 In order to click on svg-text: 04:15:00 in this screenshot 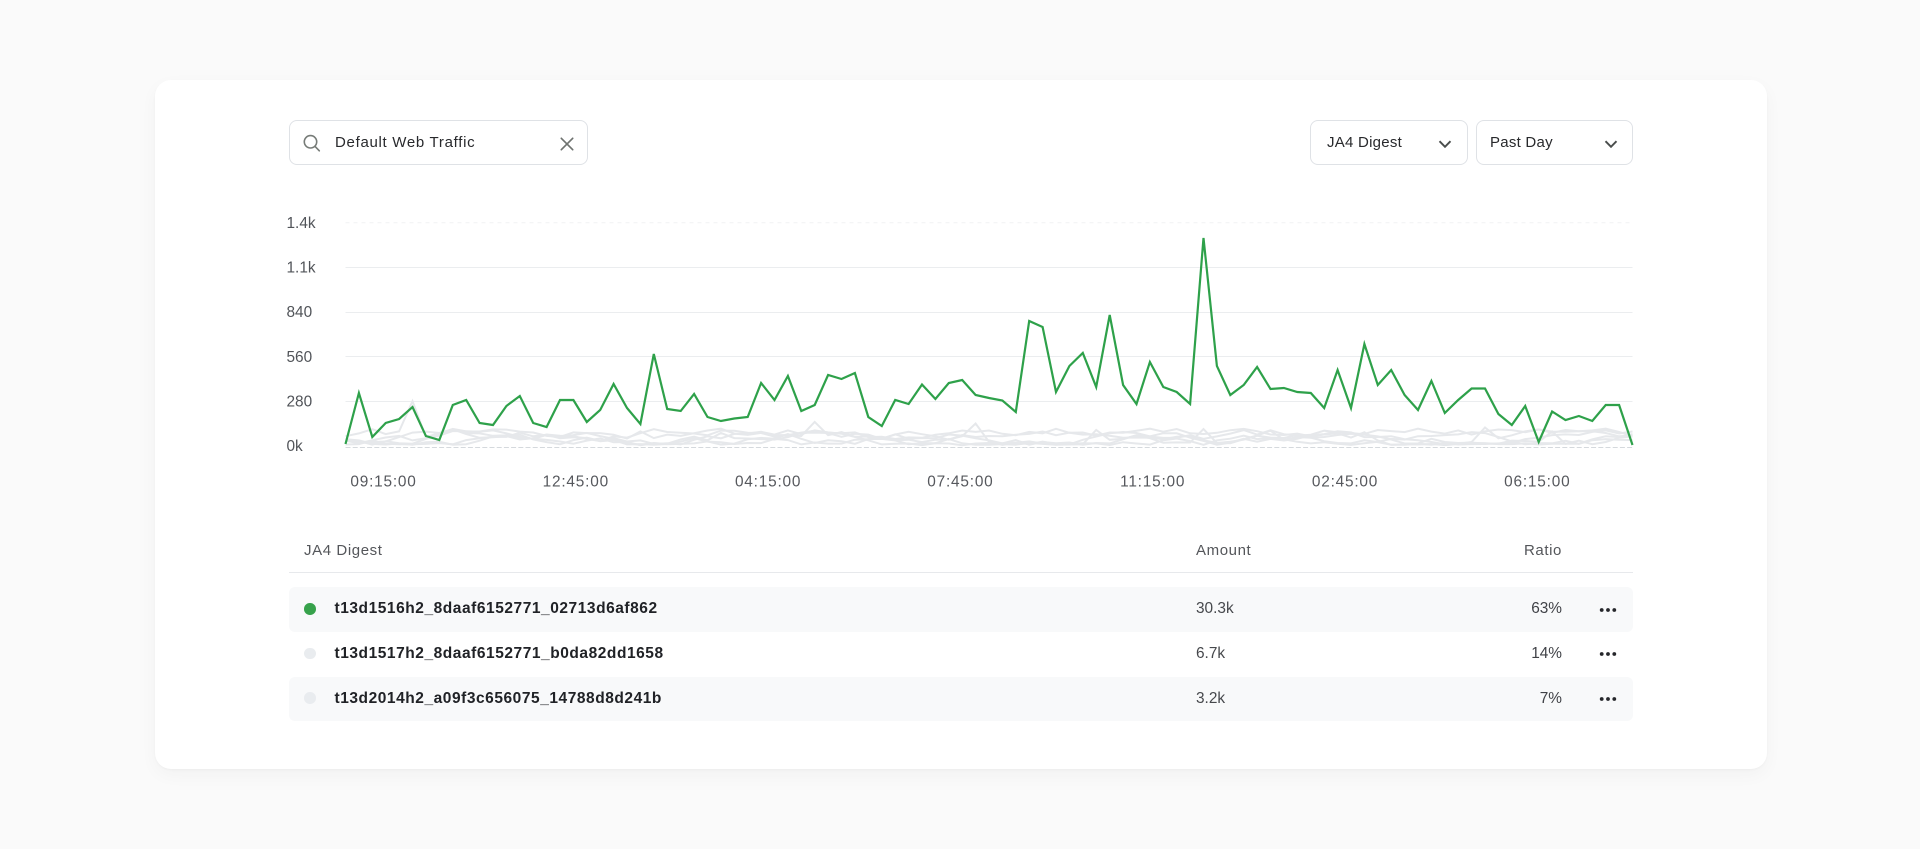, I will do `click(768, 482)`.